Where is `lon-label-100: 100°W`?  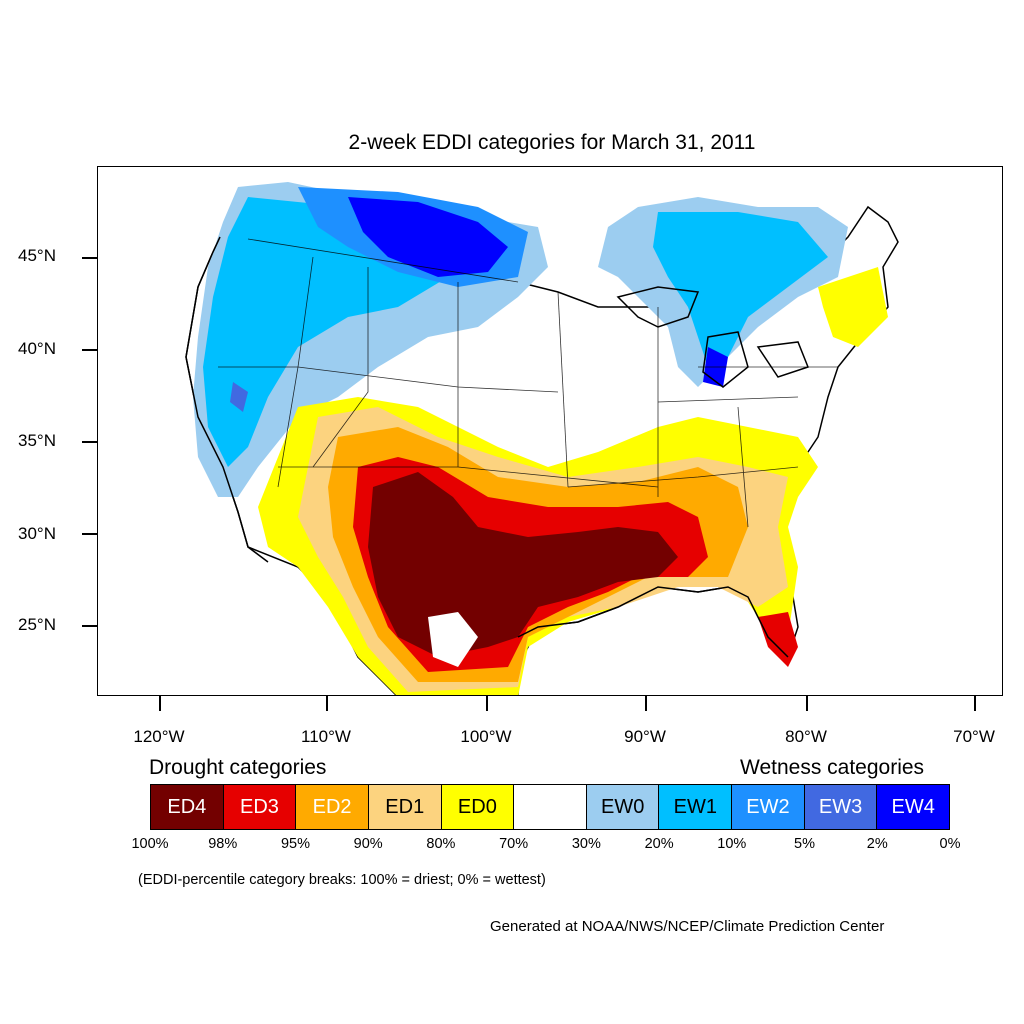
lon-label-100: 100°W is located at coordinates (486, 736).